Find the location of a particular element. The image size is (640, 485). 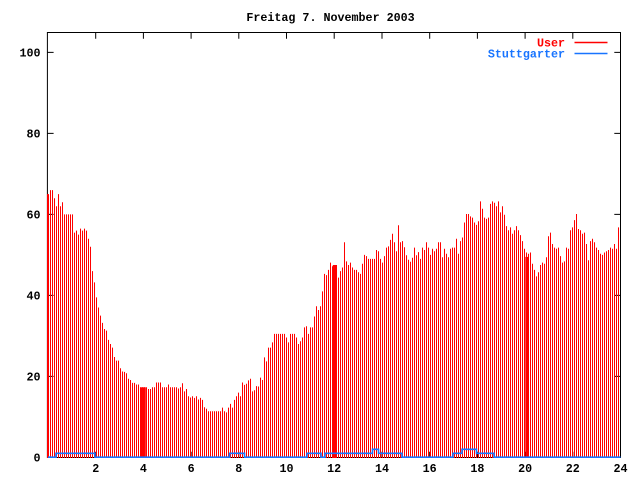

svg-text: 6 is located at coordinates (191, 469).